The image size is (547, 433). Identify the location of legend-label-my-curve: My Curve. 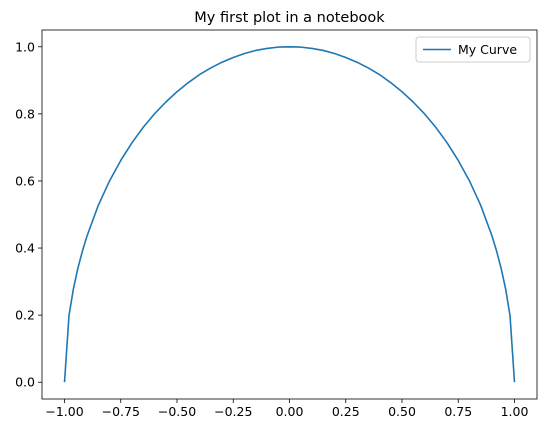
(487, 49).